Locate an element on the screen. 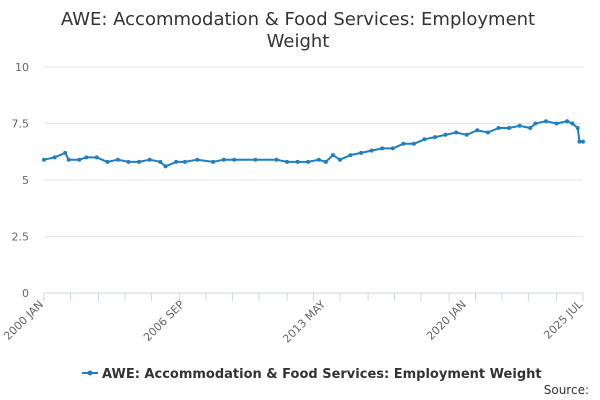  x-tick-label: 2000 JAN is located at coordinates (23, 320).